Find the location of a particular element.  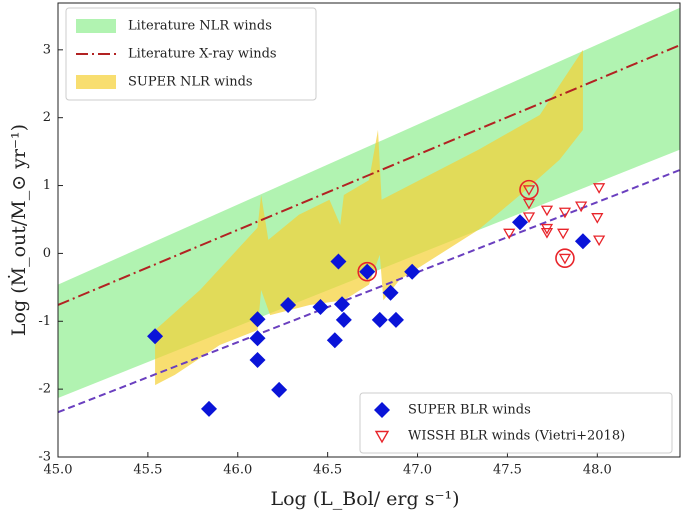

x-tick-label: 45.0 is located at coordinates (58, 470).